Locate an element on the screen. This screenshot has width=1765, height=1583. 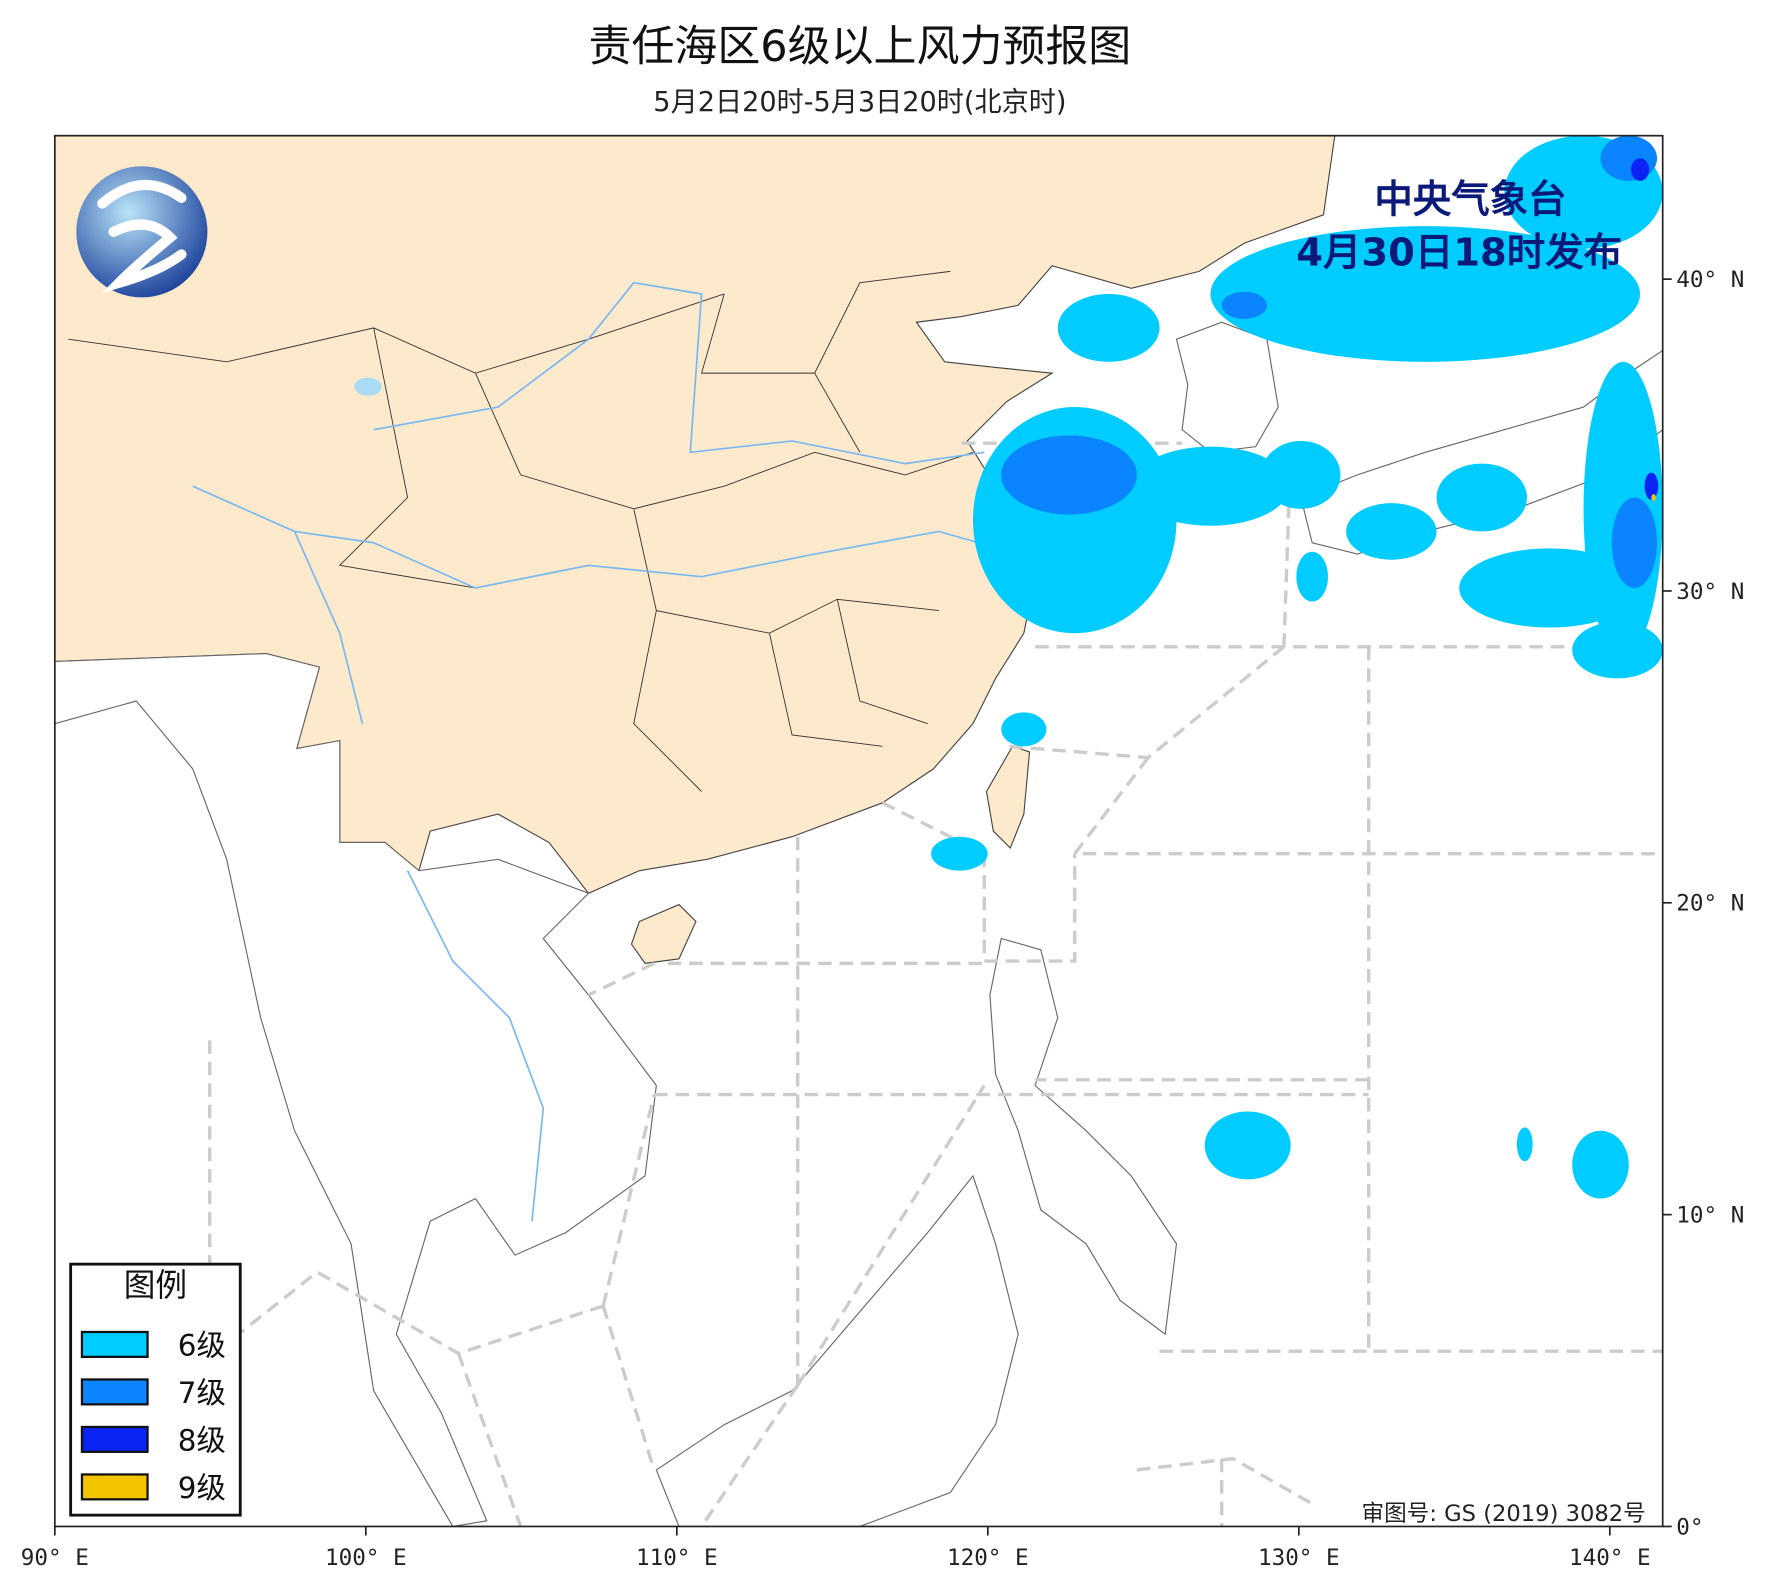
x-tick-label: 130° E is located at coordinates (1299, 1558).